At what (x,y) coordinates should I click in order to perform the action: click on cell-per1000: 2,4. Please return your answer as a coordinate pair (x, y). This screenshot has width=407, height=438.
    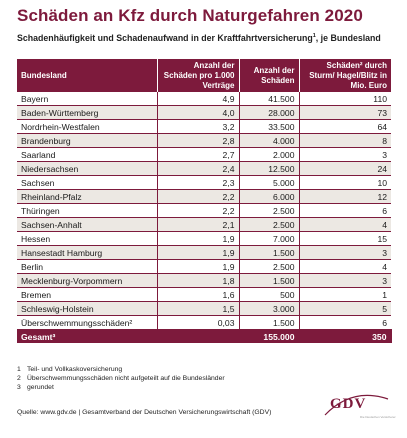
    Looking at the image, I should click on (198, 168).